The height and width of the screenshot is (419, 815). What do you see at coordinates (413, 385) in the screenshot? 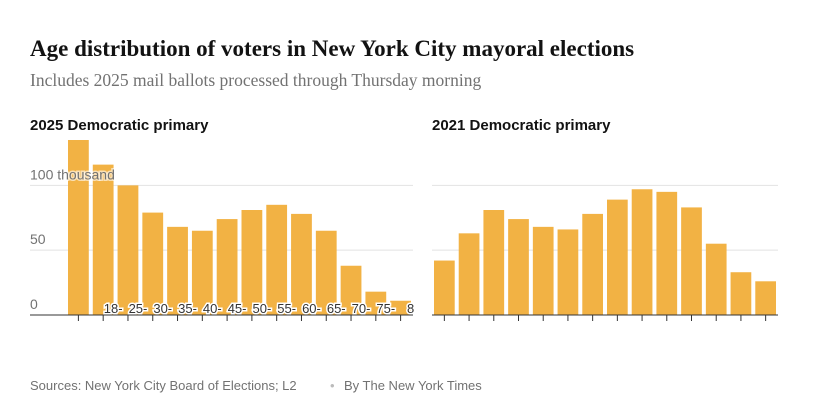
I see `credit: By The New York Times` at bounding box center [413, 385].